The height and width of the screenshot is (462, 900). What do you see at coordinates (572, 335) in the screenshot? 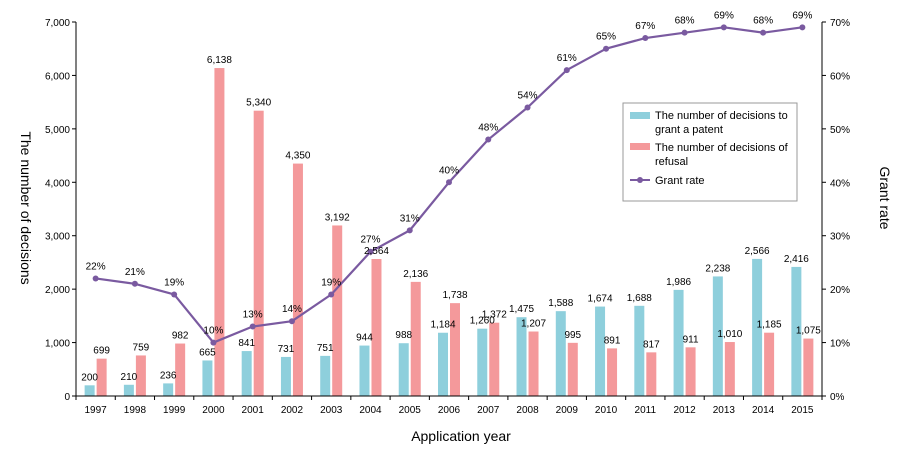
I see `bar-label-refusal: 995` at bounding box center [572, 335].